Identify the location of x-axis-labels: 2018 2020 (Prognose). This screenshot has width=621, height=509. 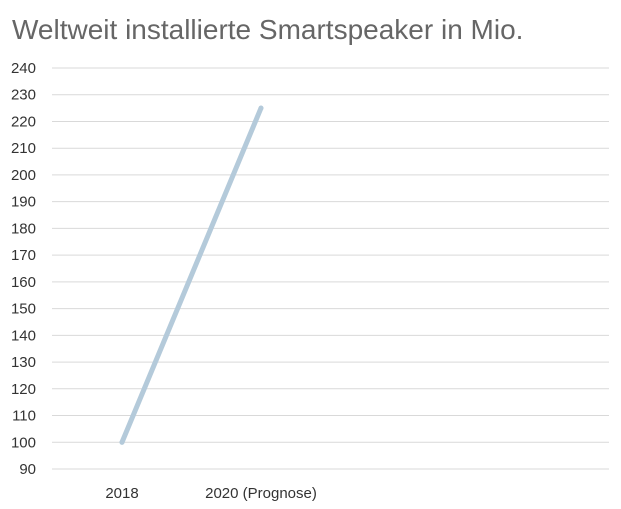
(211, 493).